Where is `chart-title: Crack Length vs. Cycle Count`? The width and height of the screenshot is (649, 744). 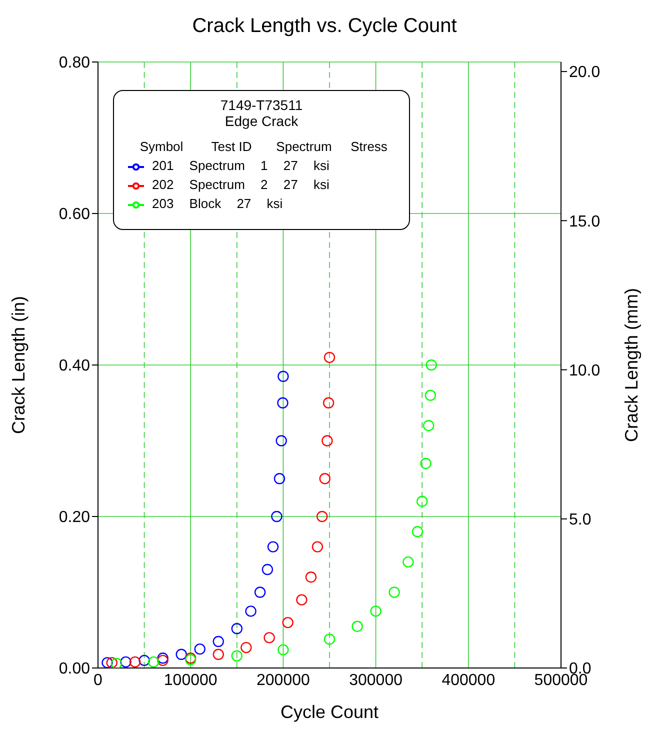
chart-title: Crack Length vs. Cycle Count is located at coordinates (324, 26).